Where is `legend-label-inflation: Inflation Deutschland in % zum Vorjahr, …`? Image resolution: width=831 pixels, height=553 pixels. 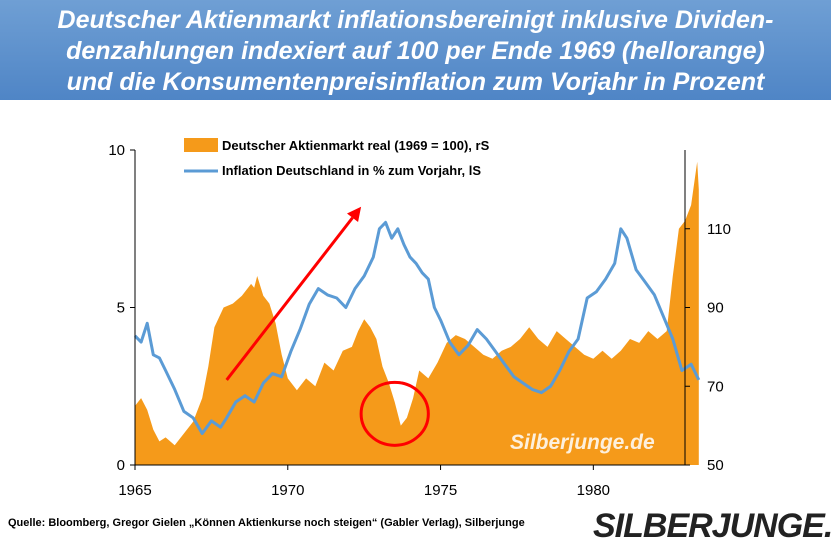
legend-label-inflation: Inflation Deutschland in % zum Vorjahr, … is located at coordinates (351, 170).